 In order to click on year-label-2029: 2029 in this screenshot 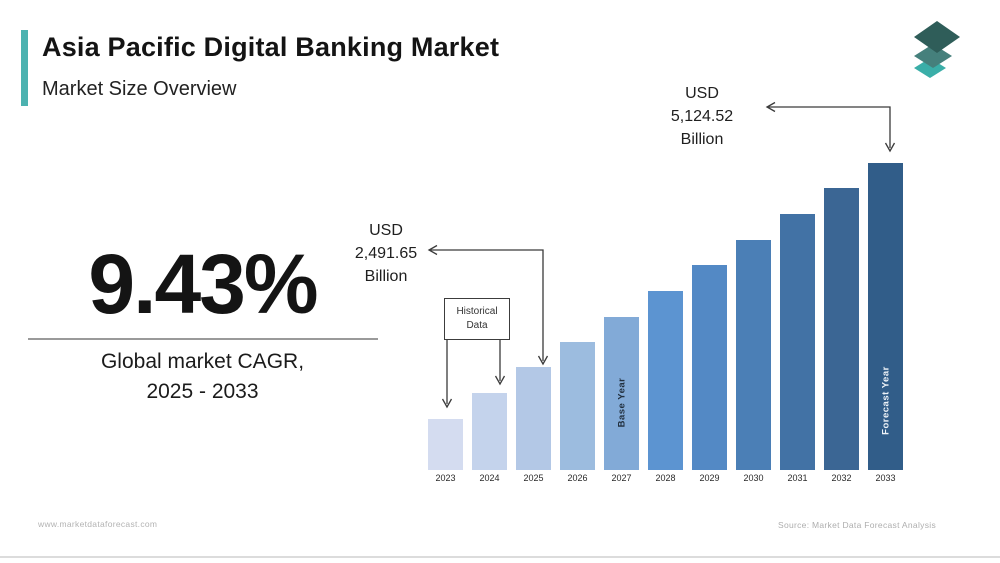, I will do `click(709, 478)`.